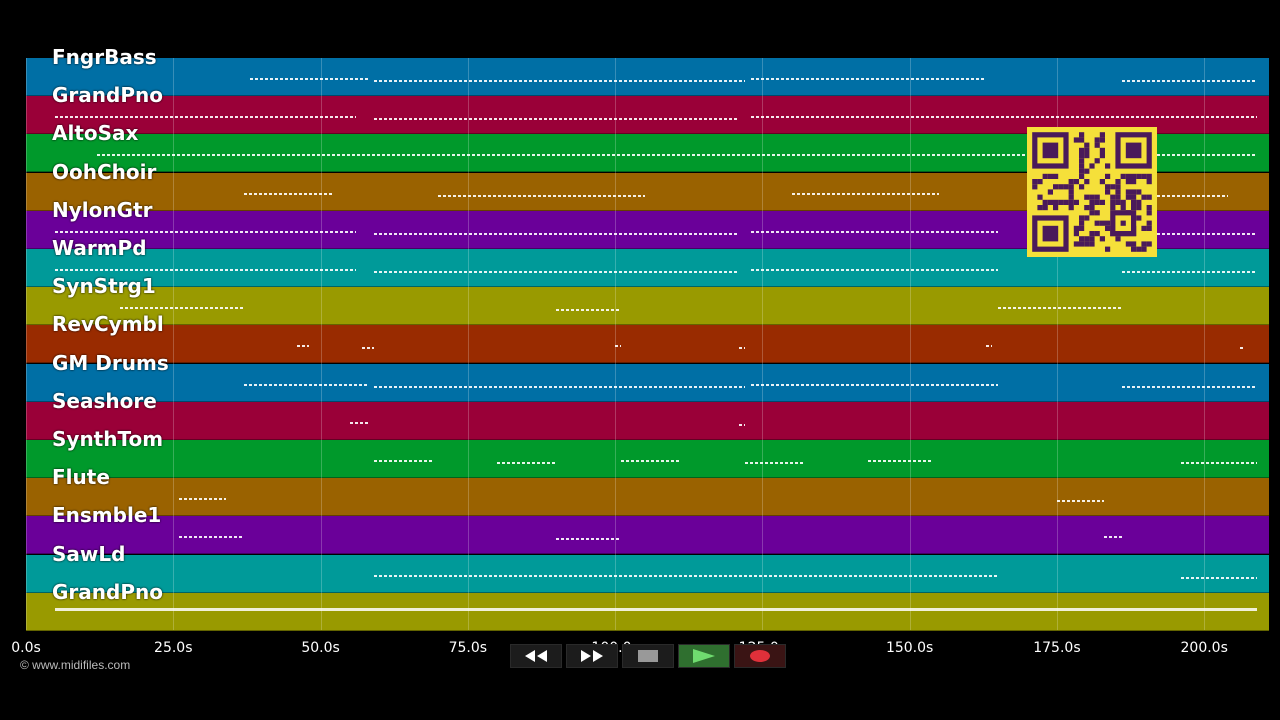  Describe the element at coordinates (99, 248) in the screenshot. I see `track-label: WarmPd` at that location.